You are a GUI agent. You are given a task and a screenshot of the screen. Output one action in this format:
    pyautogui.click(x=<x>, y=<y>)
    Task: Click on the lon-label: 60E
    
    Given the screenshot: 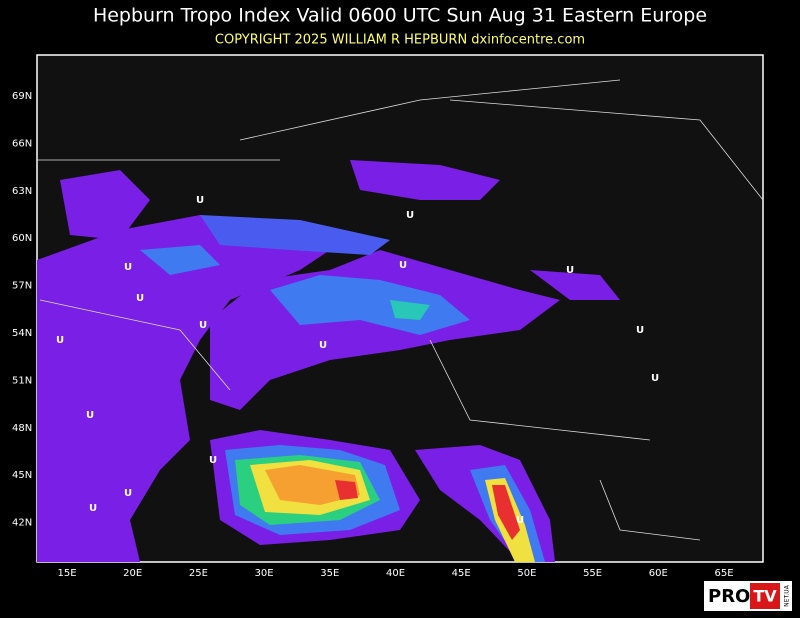 What is the action you would take?
    pyautogui.click(x=658, y=573)
    